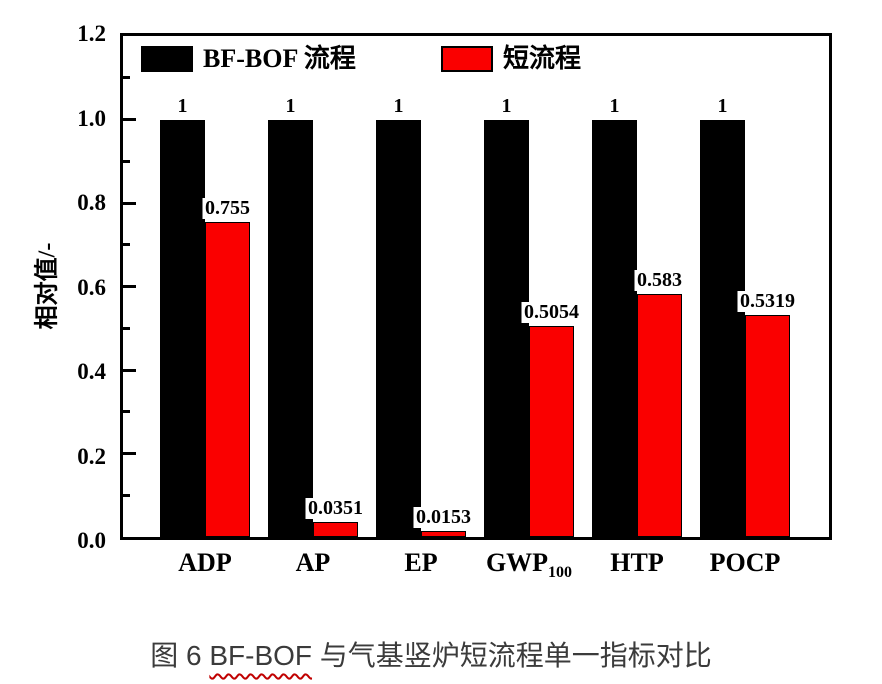  I want to click on bar-value-label-bf-bof-ap: 1, so click(290, 106).